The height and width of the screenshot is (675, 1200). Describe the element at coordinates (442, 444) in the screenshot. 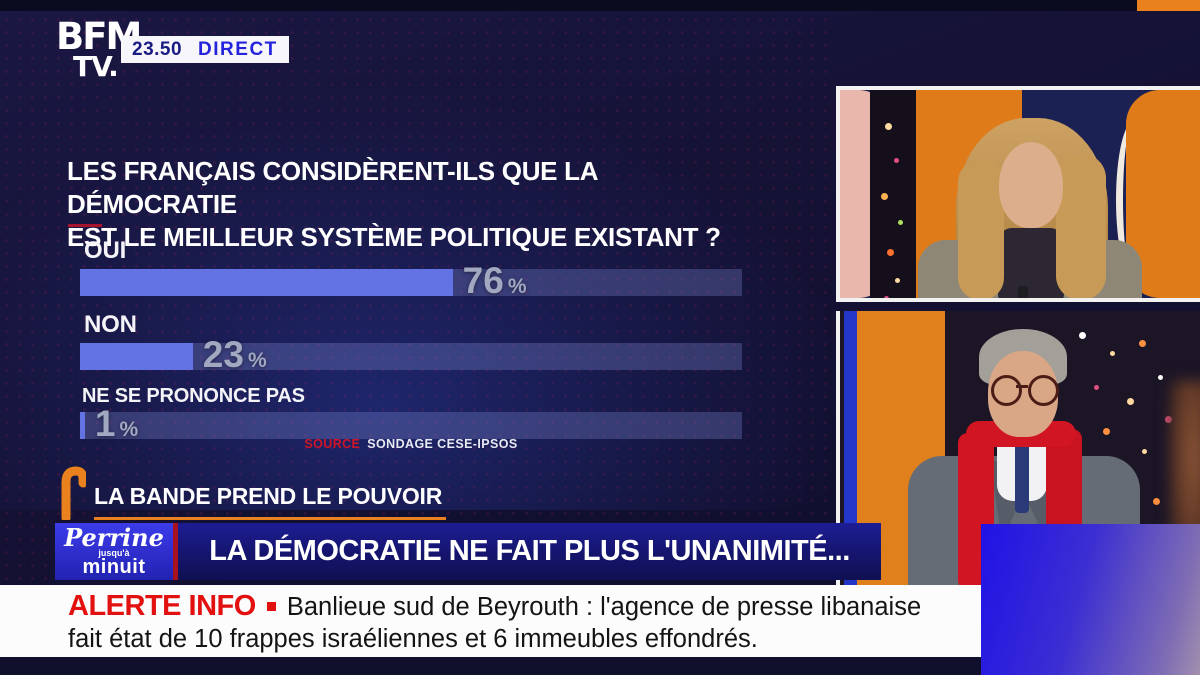

I see `source-text: SONDAGE CESE-IPSOS` at that location.